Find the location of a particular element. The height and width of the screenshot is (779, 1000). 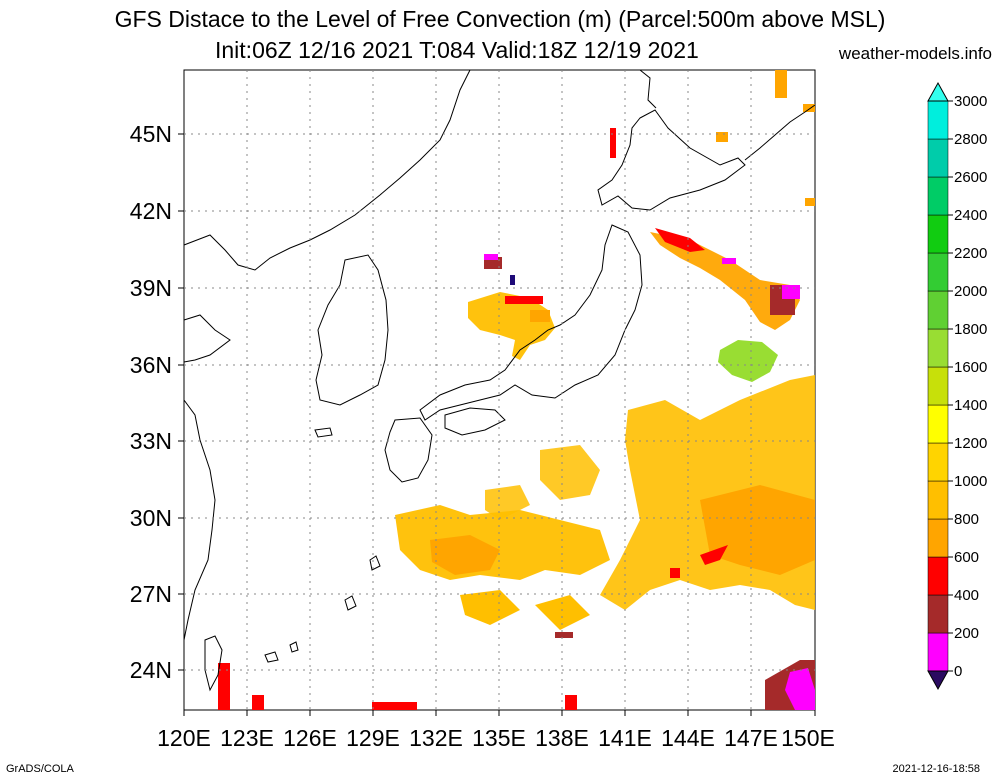

shade-ne-magenta is located at coordinates (791, 292).